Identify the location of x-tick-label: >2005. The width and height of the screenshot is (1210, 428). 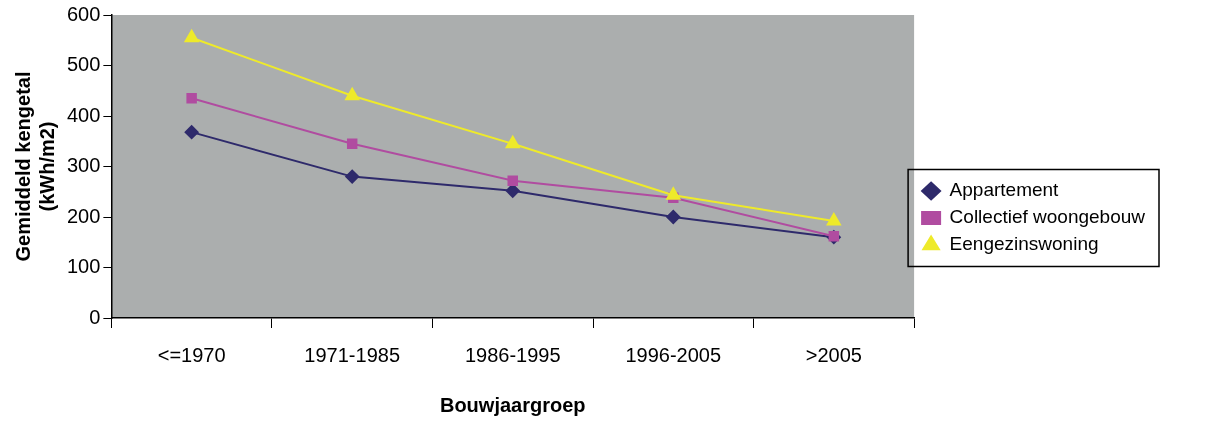
(833, 354).